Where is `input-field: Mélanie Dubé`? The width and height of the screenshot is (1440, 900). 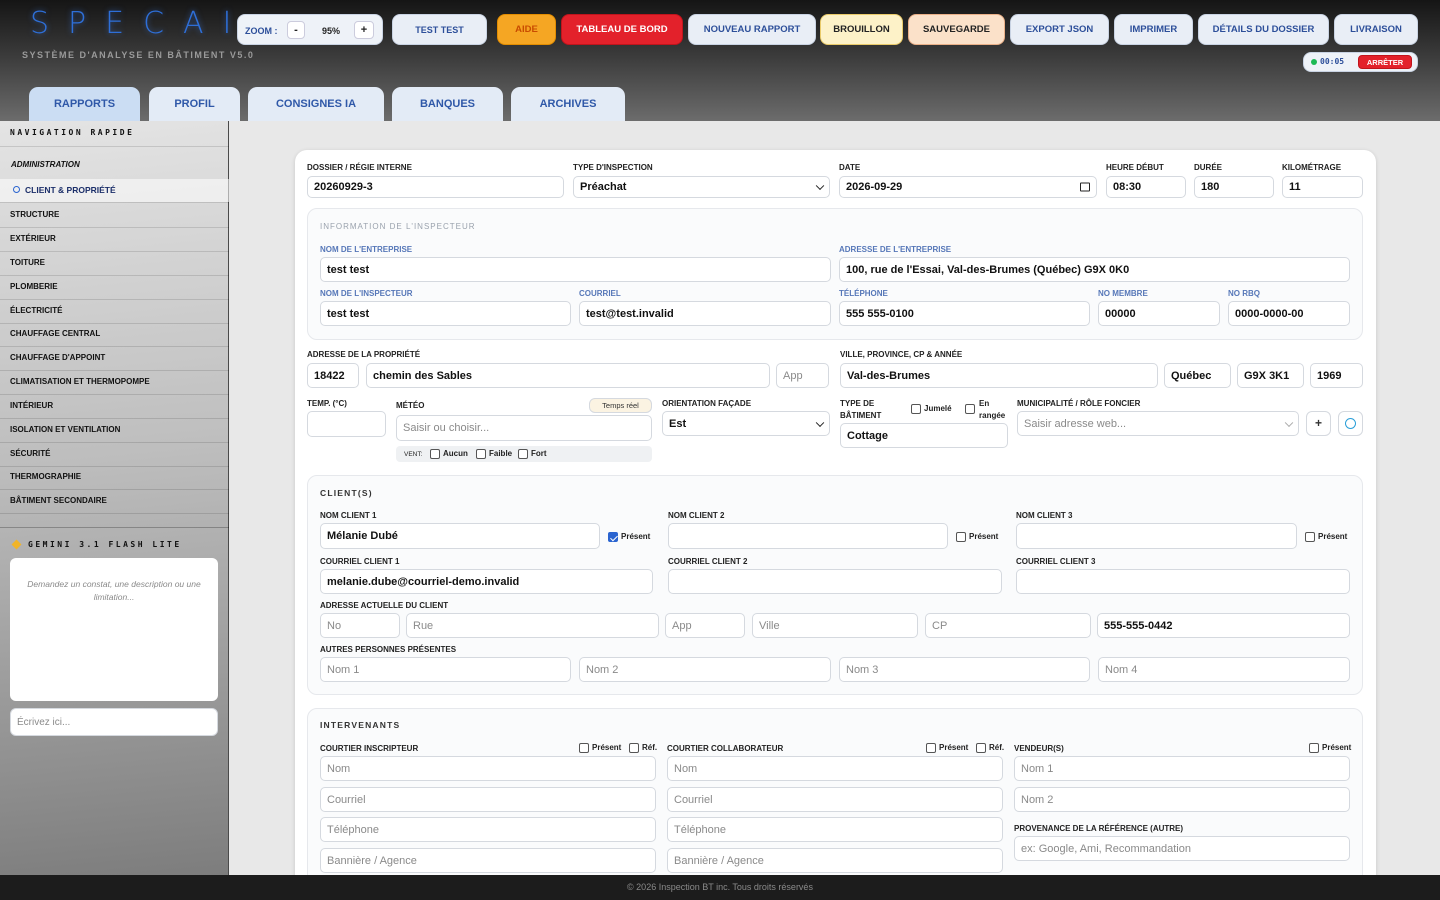 input-field: Mélanie Dubé is located at coordinates (460, 536).